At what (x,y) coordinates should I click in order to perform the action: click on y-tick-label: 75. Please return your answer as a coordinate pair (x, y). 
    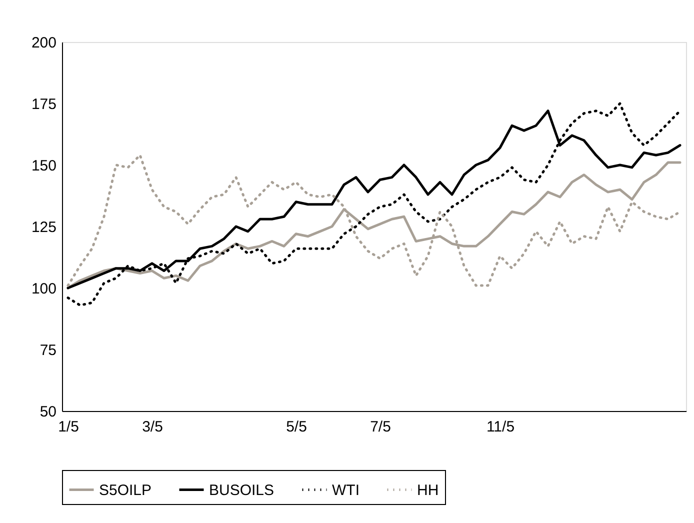
    Looking at the image, I should click on (48, 350).